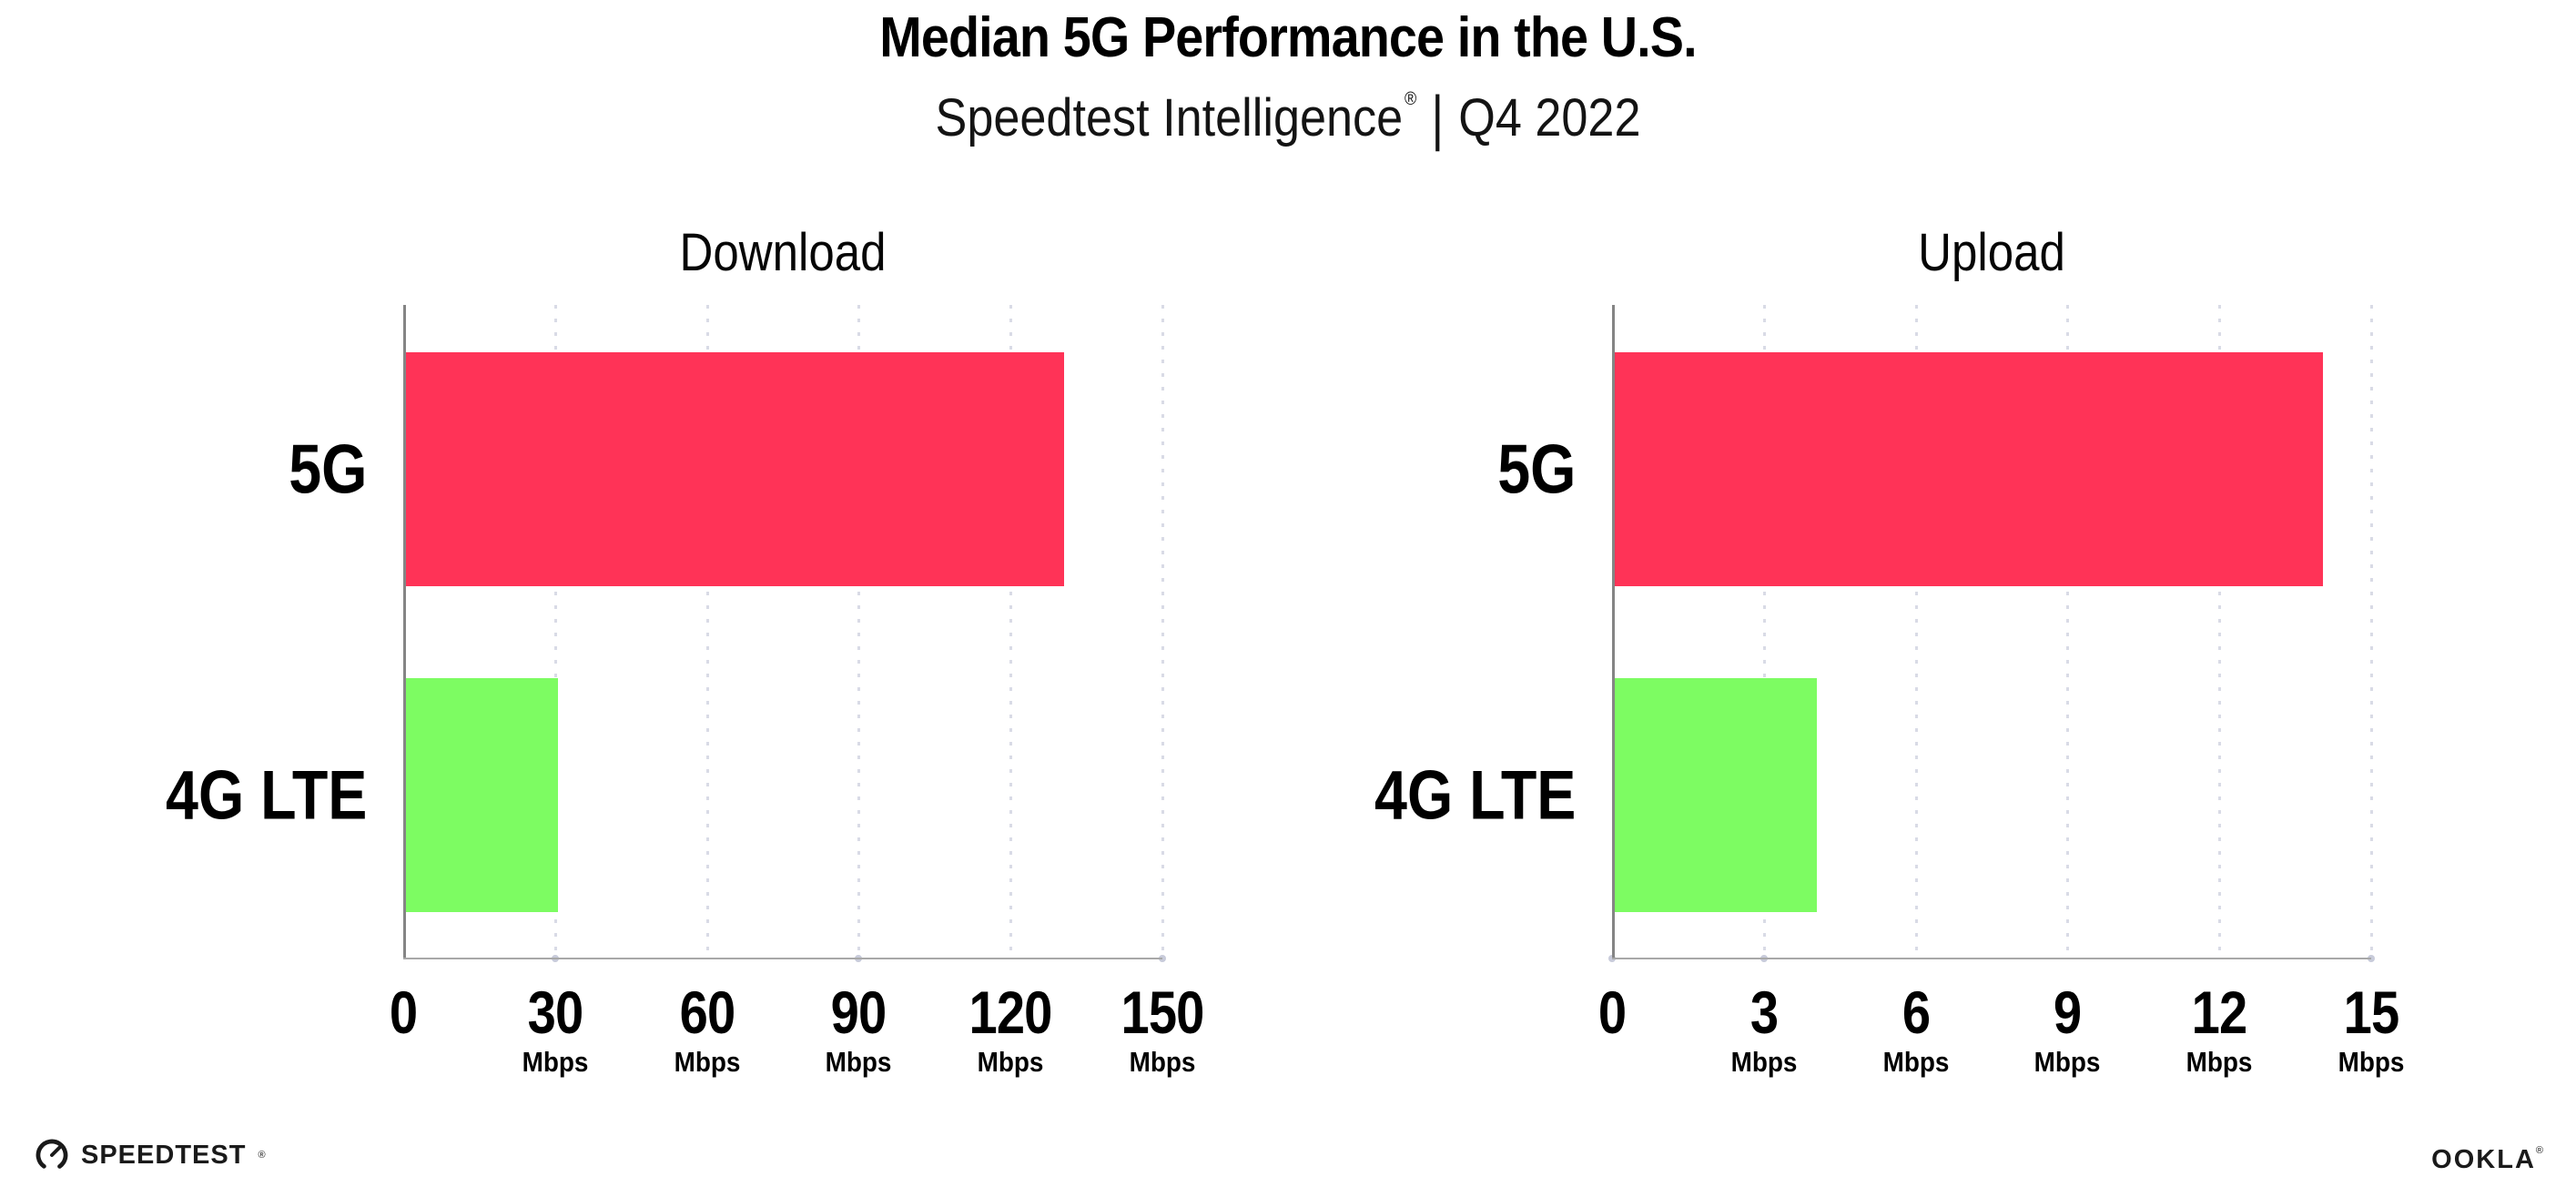  I want to click on bar-5g-download, so click(735, 469).